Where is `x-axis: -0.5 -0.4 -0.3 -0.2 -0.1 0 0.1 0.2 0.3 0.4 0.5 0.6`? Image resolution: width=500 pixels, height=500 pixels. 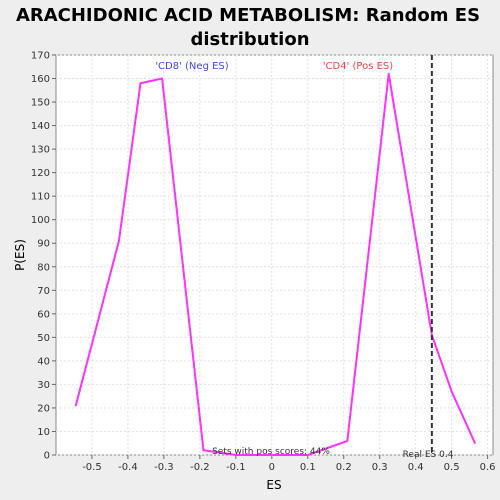
x-axis: -0.5 -0.4 -0.3 -0.2 -0.1 0 0.1 0.2 0.3 0.4 0.5 0.6 is located at coordinates (289, 464).